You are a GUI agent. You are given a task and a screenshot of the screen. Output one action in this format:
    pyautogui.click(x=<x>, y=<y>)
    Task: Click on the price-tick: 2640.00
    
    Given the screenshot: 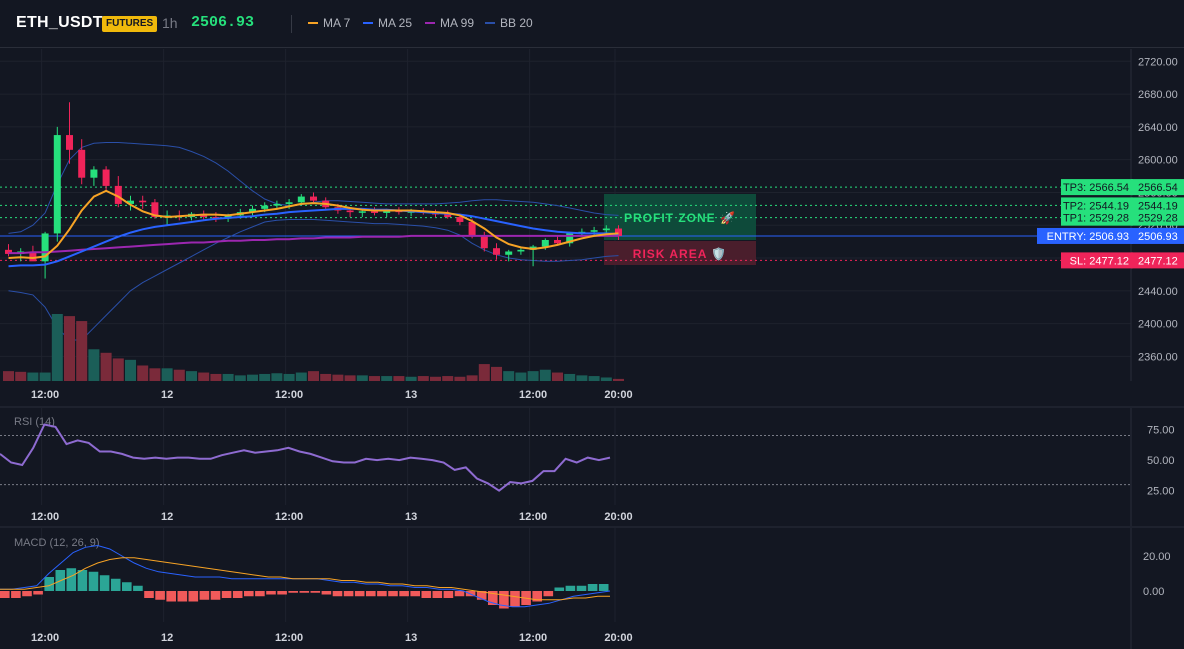 What is the action you would take?
    pyautogui.click(x=1158, y=128)
    